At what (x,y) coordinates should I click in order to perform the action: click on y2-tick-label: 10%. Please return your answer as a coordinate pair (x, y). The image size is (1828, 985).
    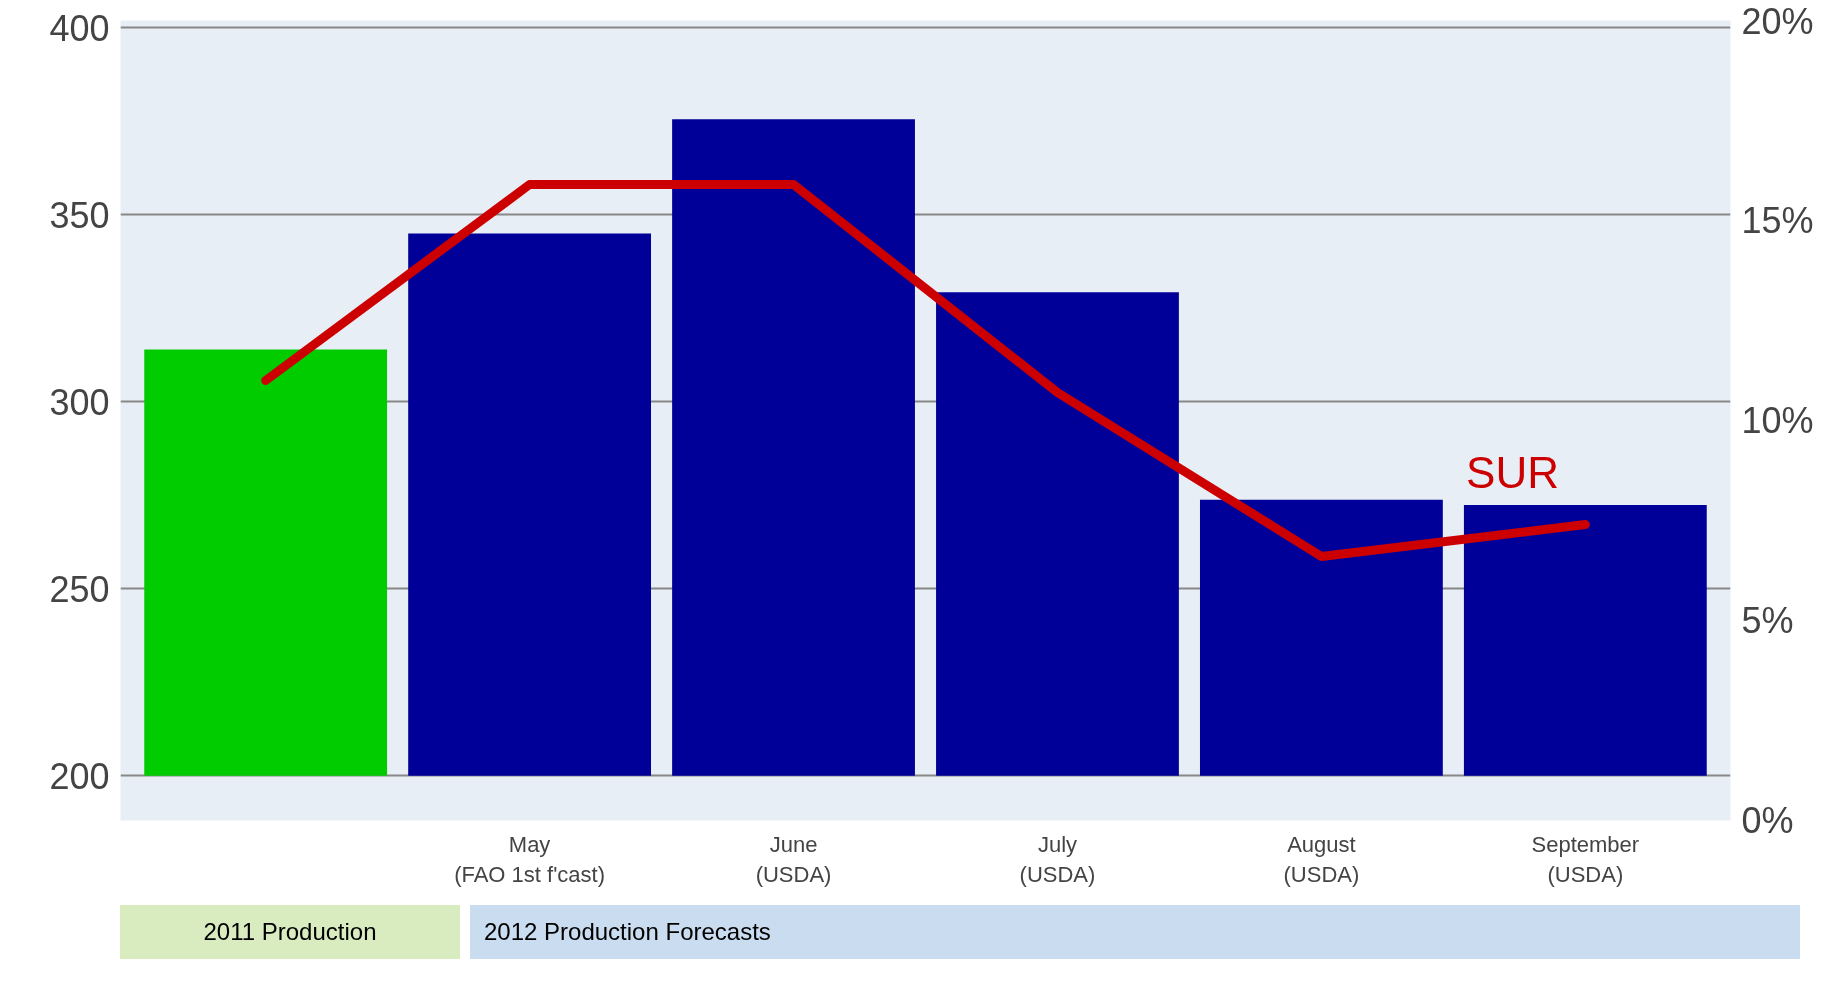
    Looking at the image, I should click on (1777, 420).